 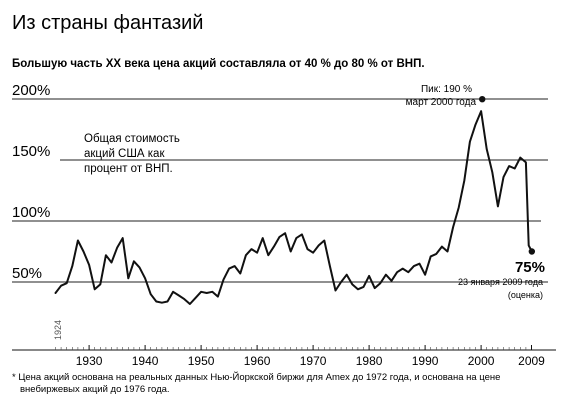 I want to click on footnote-line2: внебиржевых акций до 1976 года., so click(x=95, y=389).